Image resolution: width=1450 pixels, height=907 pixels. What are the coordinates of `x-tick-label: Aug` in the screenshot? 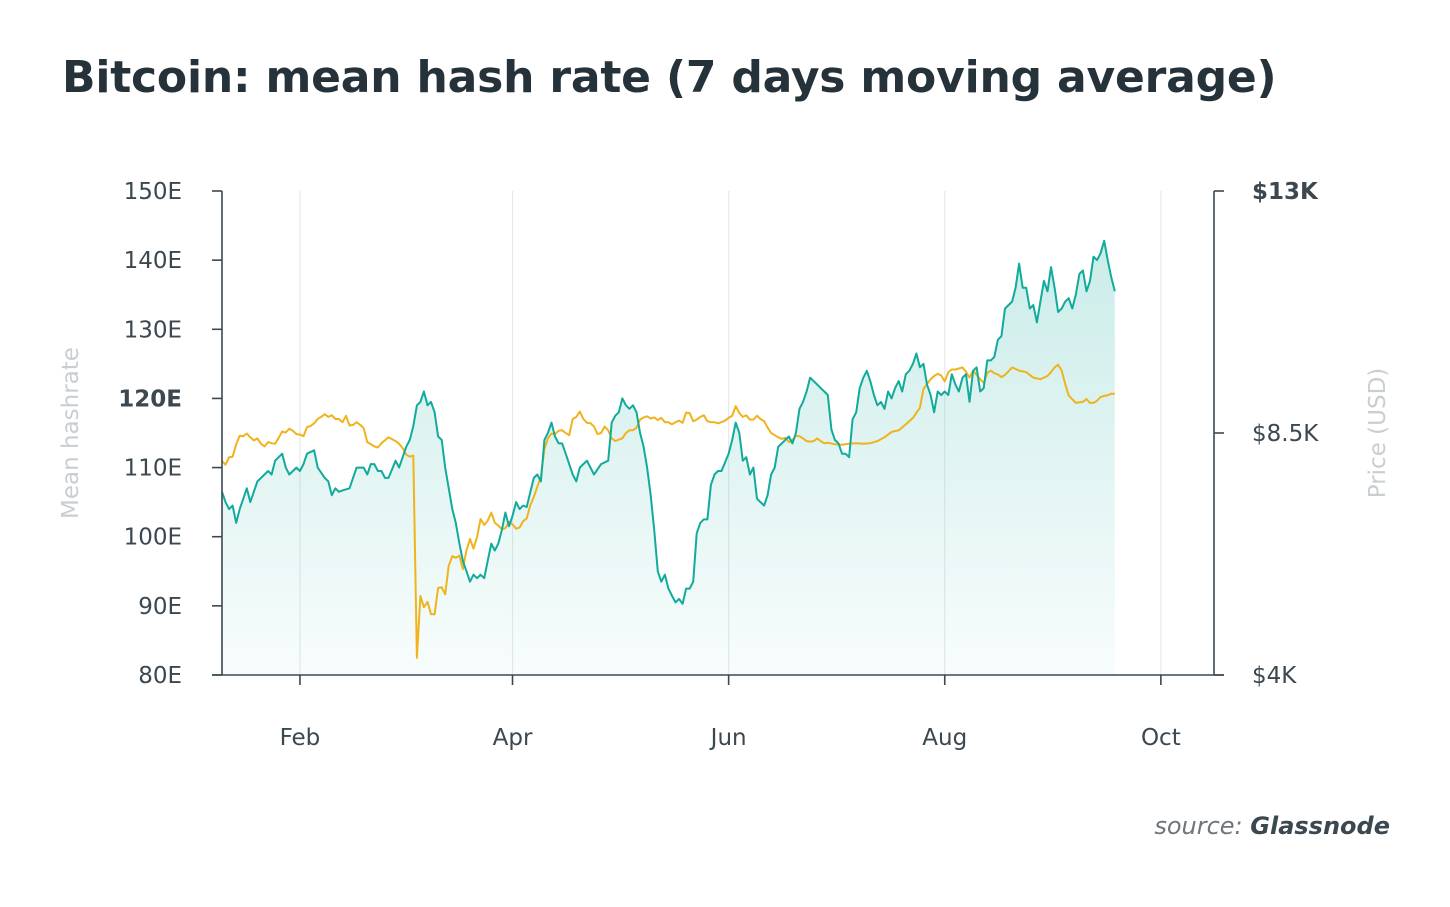 It's located at (944, 738).